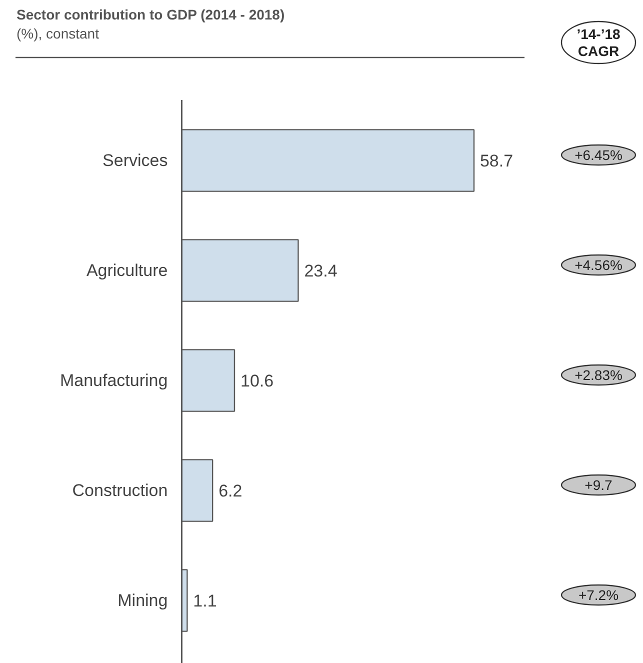 This screenshot has height=663, width=643. Describe the element at coordinates (598, 375) in the screenshot. I see `text: +2.83%` at that location.